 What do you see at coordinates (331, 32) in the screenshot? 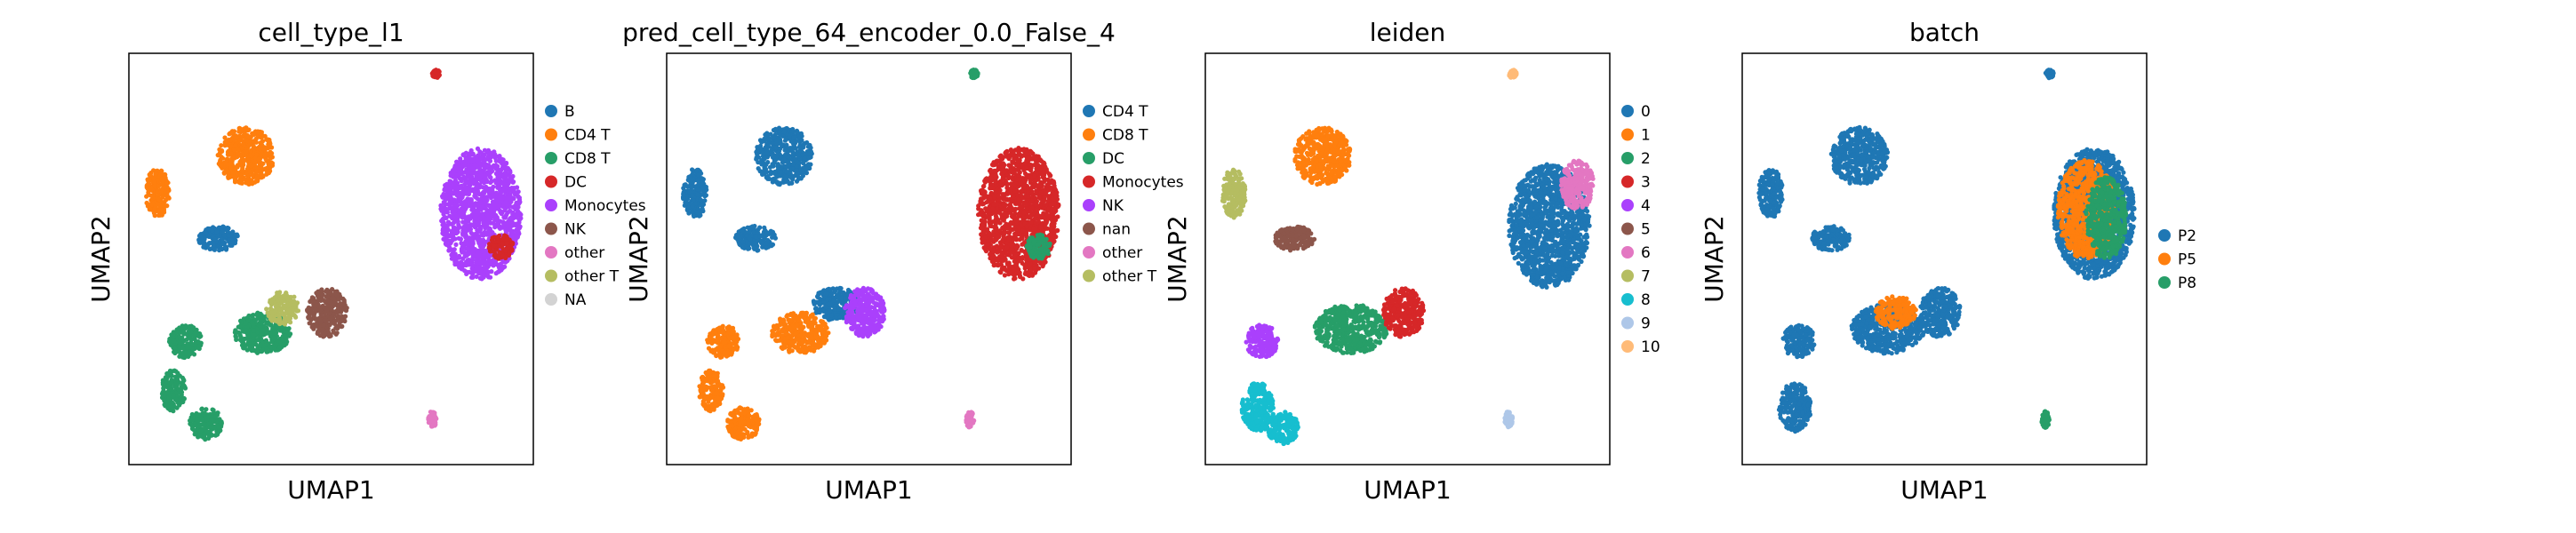
I see `chart-title: cell_type_l1` at bounding box center [331, 32].